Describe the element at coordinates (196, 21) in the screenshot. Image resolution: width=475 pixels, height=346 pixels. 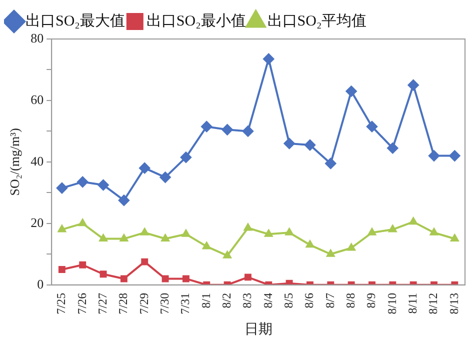
I see `legend-label: 出口SO₂最小值` at that location.